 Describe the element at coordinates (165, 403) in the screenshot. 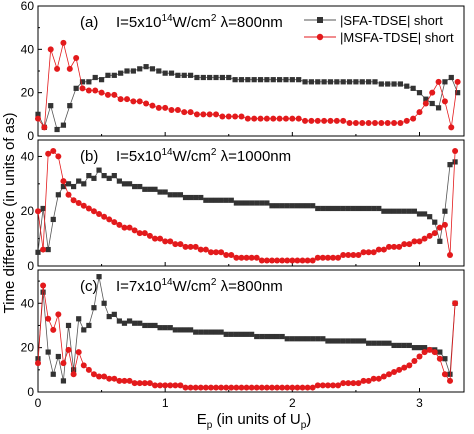

I see `x-tick-label: 1` at that location.